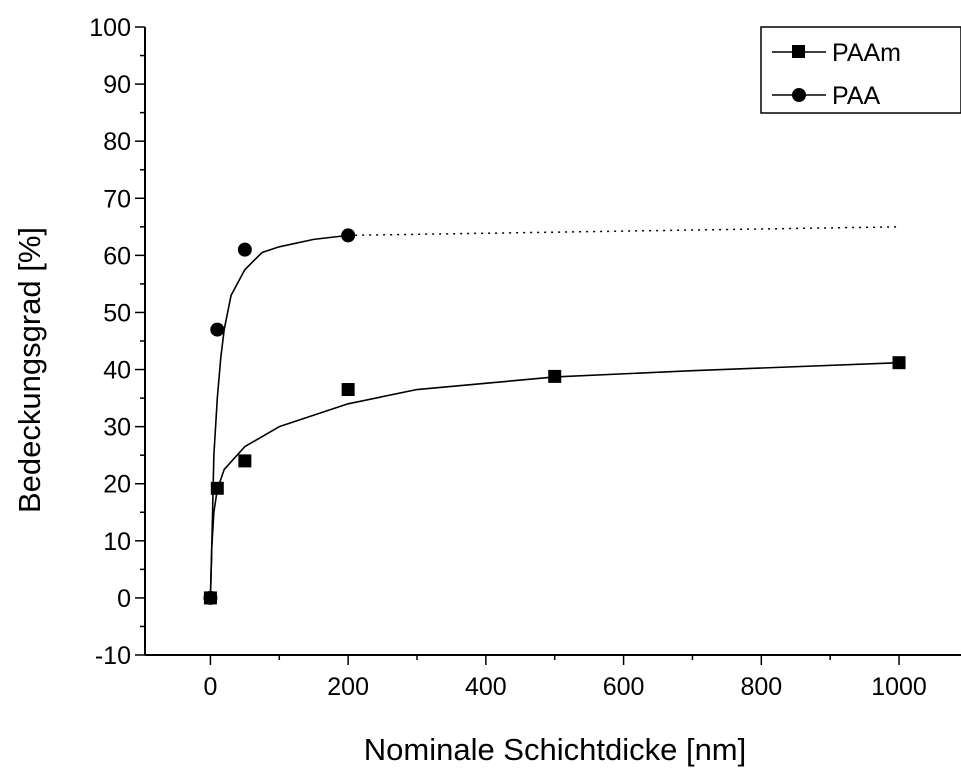  Describe the element at coordinates (860, 70) in the screenshot. I see `legend: PAAm PAA` at that location.